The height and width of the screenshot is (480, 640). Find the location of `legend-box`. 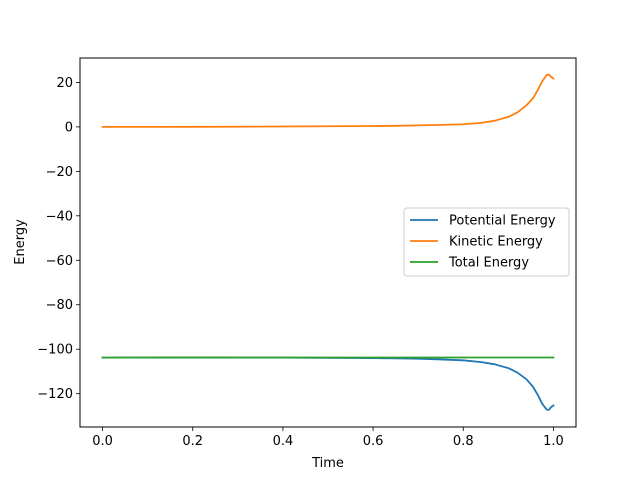

legend-box is located at coordinates (486, 242).